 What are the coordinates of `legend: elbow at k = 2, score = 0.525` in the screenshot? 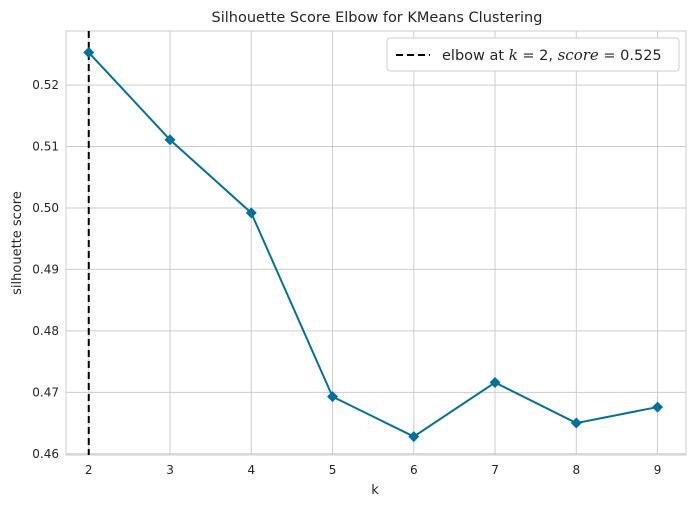 It's located at (533, 54).